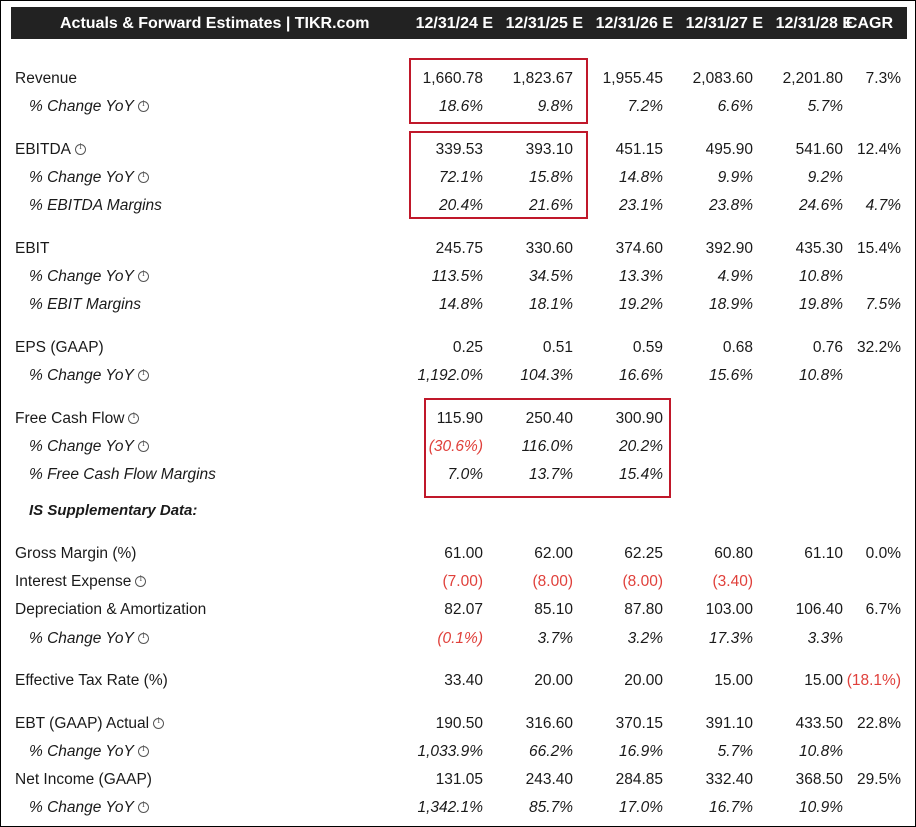  What do you see at coordinates (883, 304) in the screenshot?
I see `cagr-cell: 7.5%` at bounding box center [883, 304].